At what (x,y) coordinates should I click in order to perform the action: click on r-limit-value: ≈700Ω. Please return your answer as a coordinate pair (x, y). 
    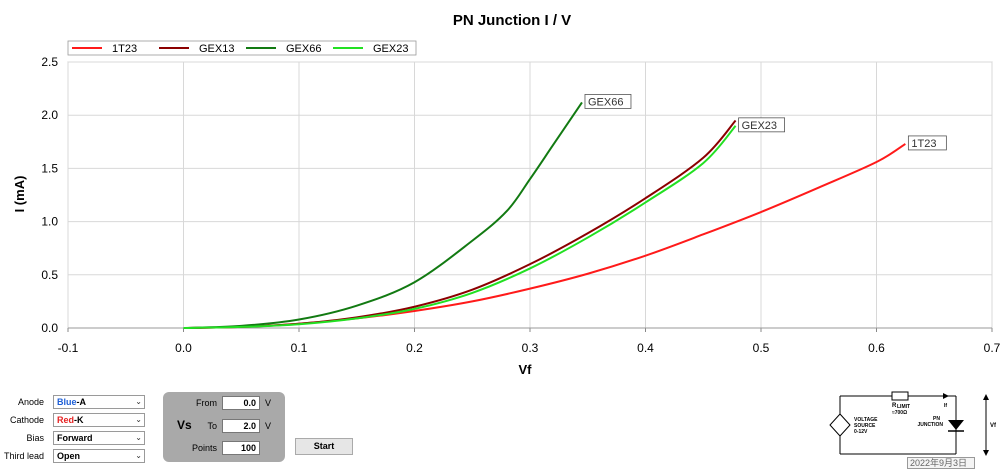
    Looking at the image, I should click on (899, 413).